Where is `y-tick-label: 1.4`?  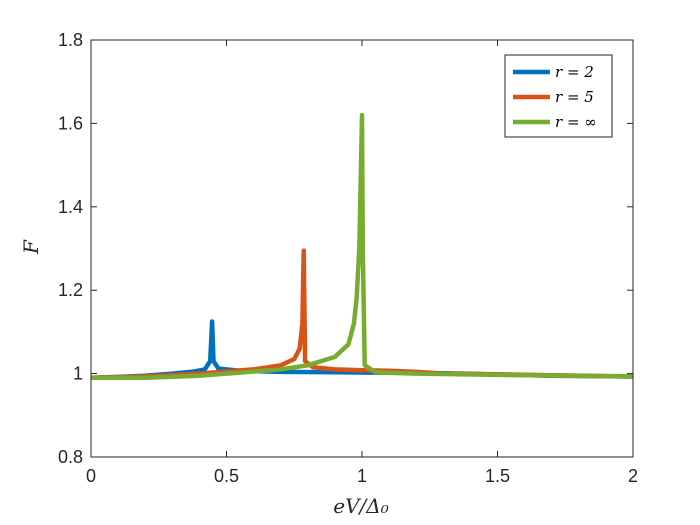 y-tick-label: 1.4 is located at coordinates (70, 207).